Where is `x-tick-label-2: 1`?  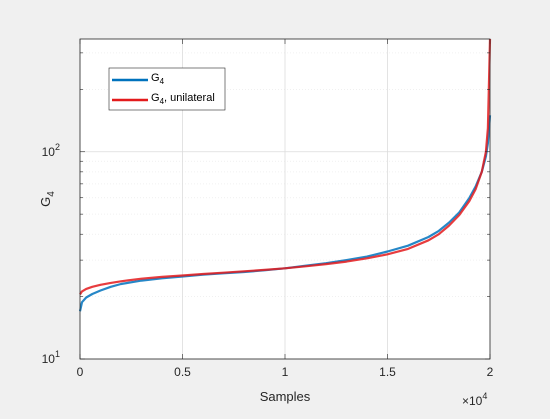
x-tick-label-2: 1 is located at coordinates (285, 372).